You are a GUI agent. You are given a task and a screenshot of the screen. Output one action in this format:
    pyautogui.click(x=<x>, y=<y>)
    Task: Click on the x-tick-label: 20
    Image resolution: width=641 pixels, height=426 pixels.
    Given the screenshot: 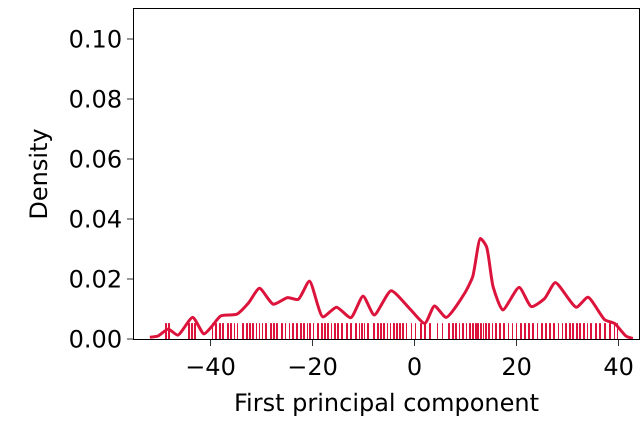 What is the action you would take?
    pyautogui.click(x=516, y=366)
    